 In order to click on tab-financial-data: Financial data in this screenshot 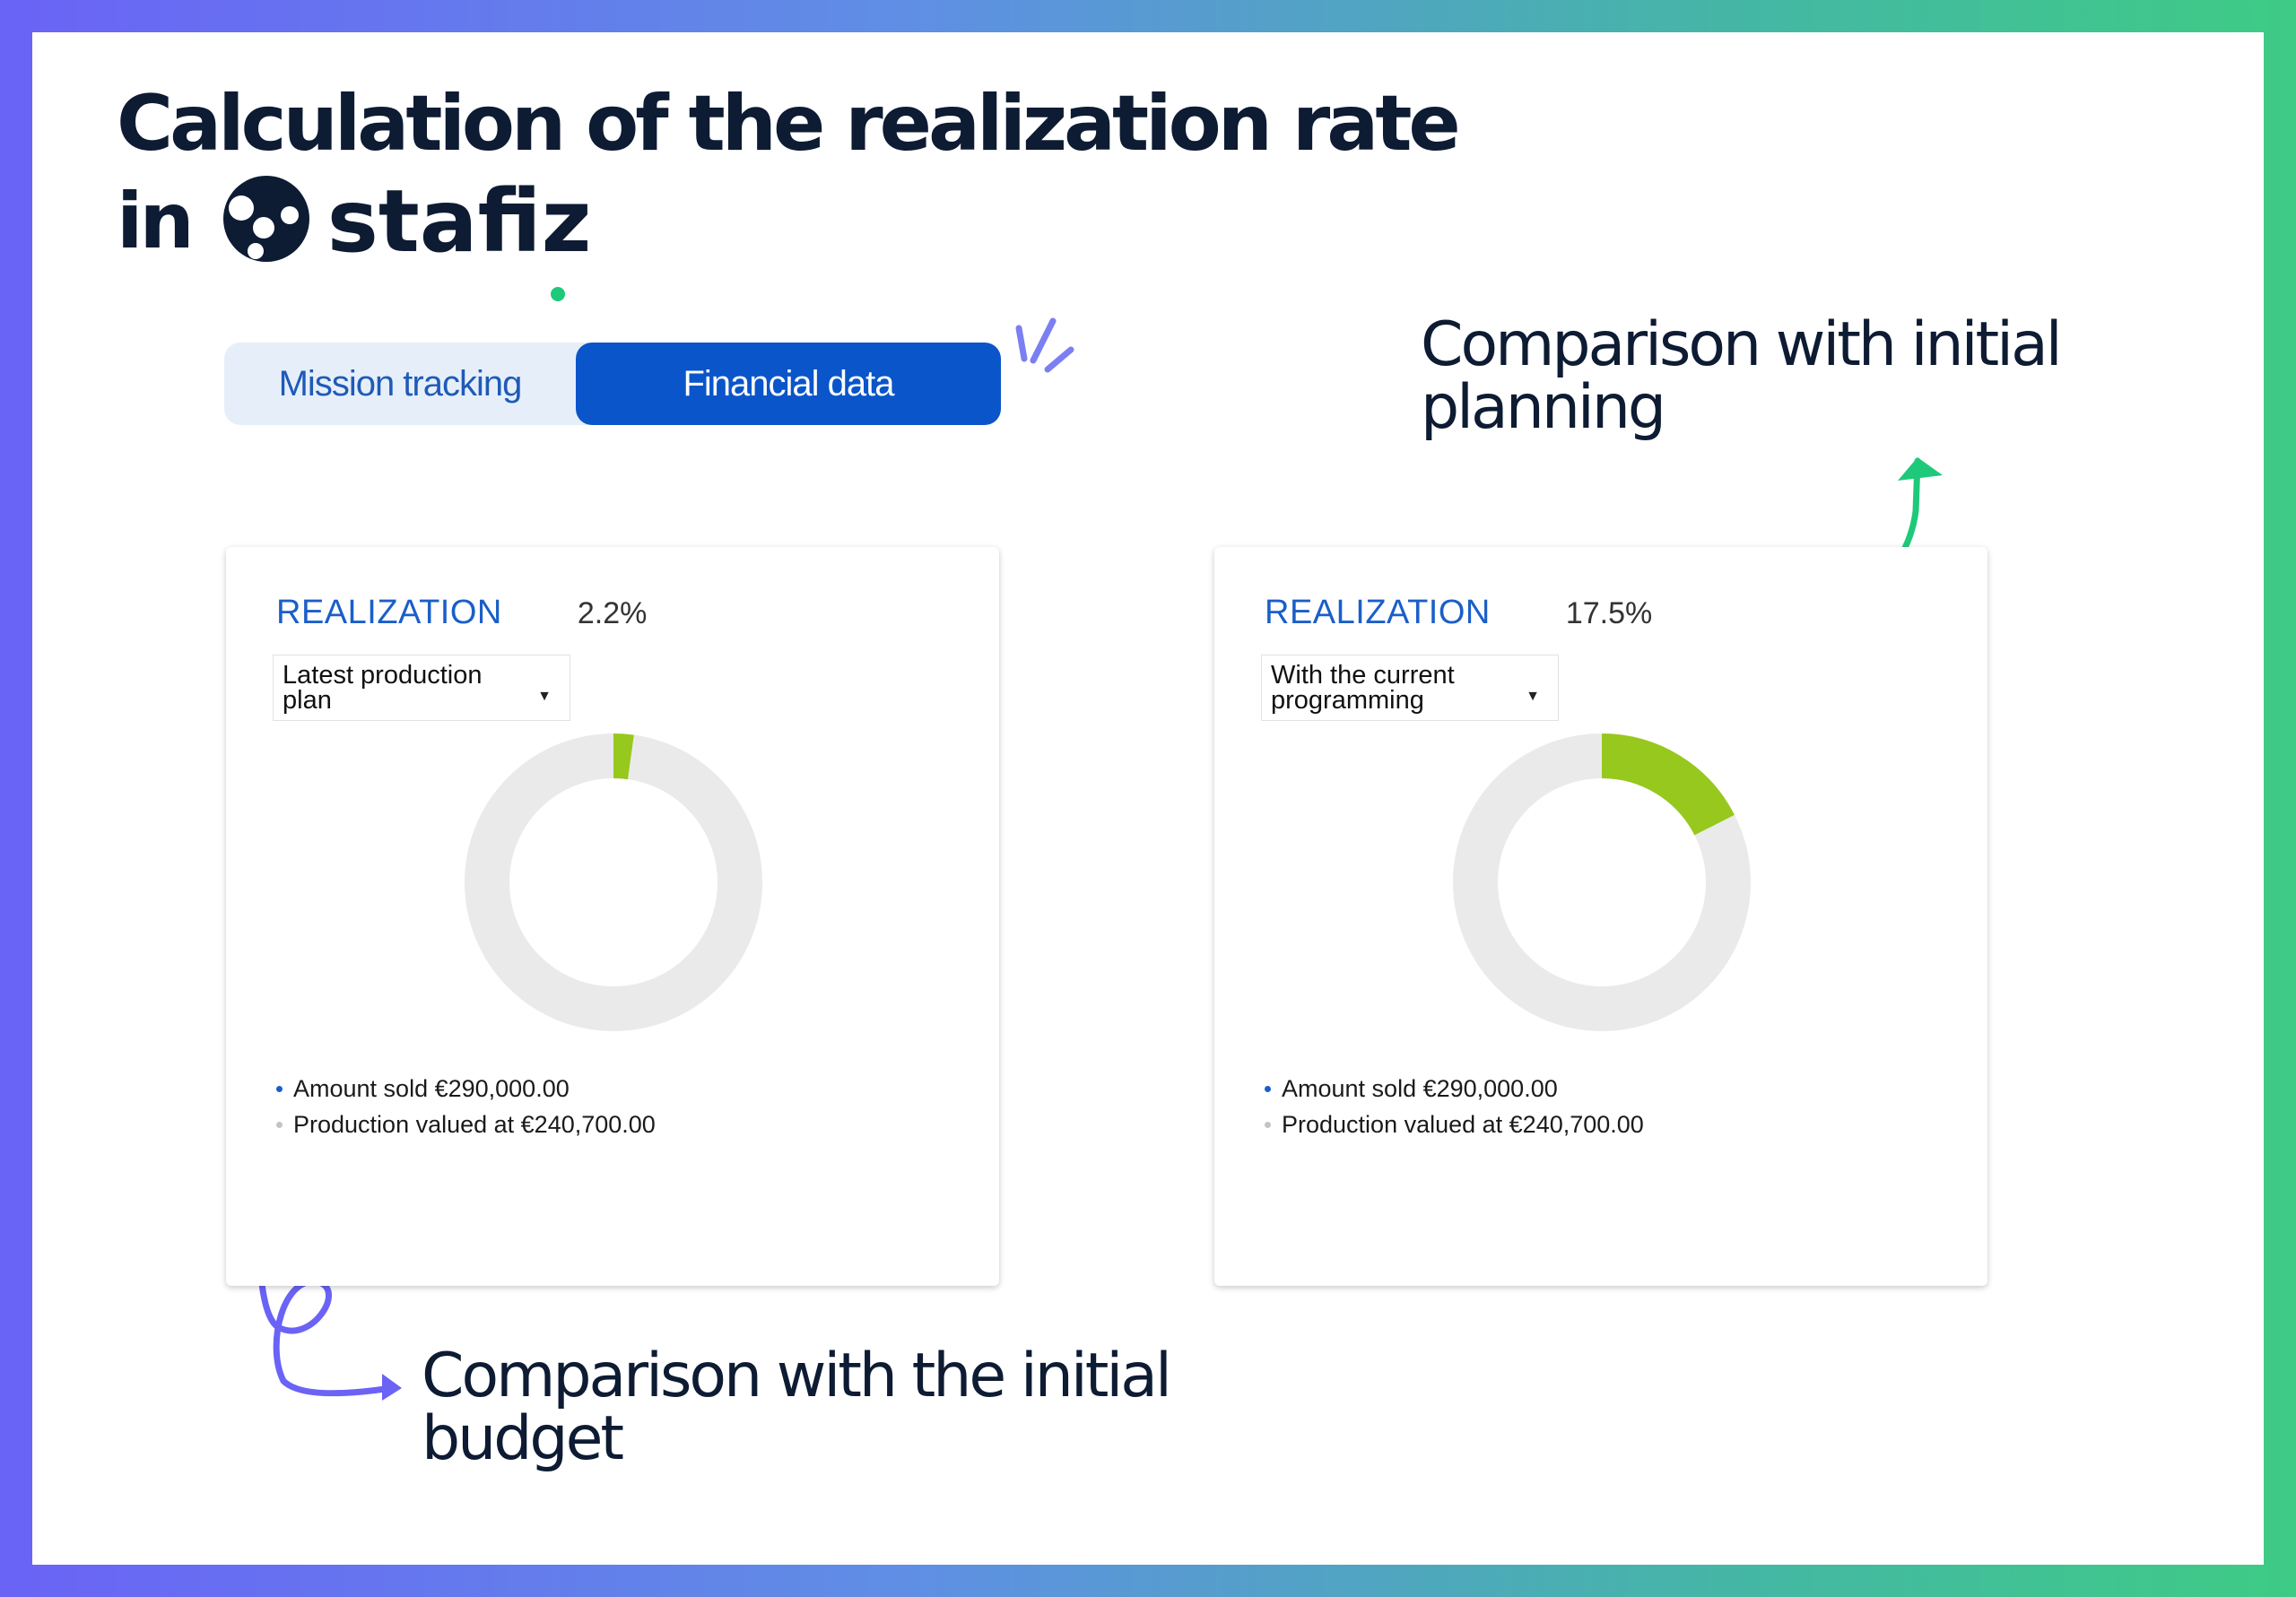, I will do `click(788, 384)`.